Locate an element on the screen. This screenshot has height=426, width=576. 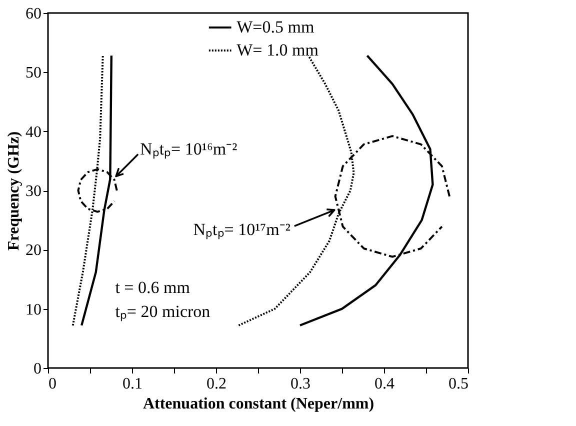
y-tick-label: 10 is located at coordinates (34, 309).